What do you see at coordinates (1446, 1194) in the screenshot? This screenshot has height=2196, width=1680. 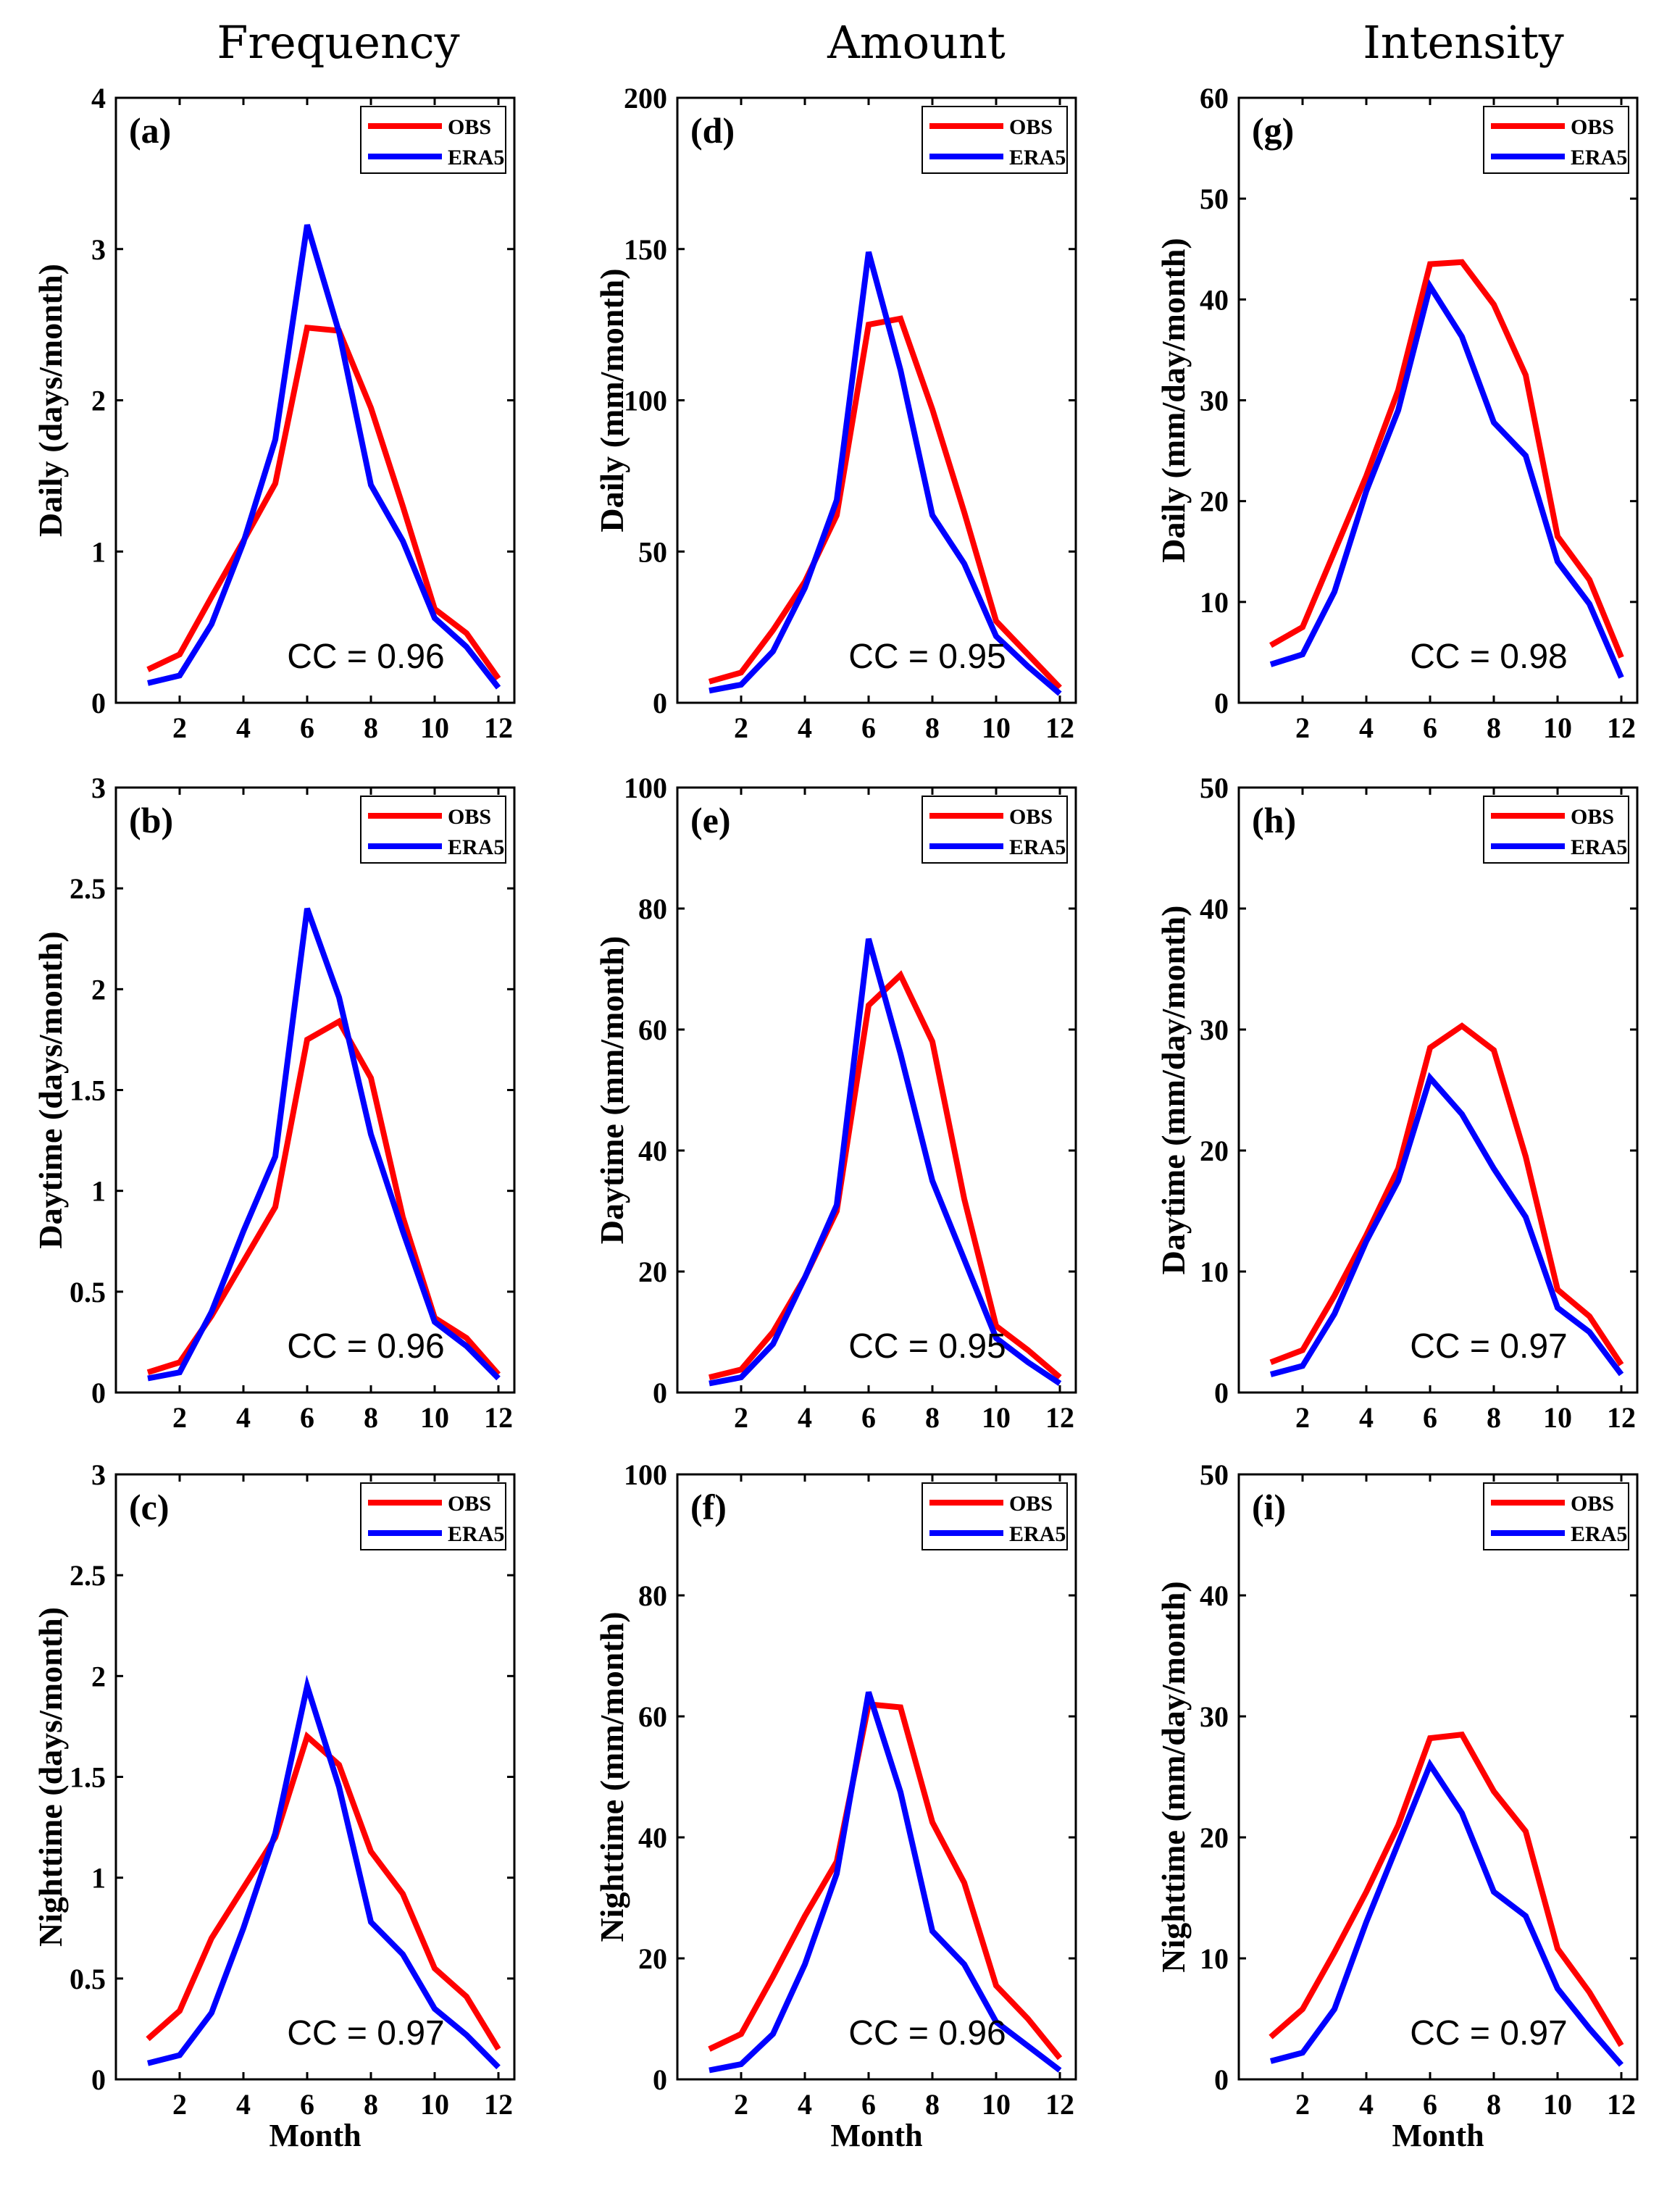 I see `series-line-obs-h` at bounding box center [1446, 1194].